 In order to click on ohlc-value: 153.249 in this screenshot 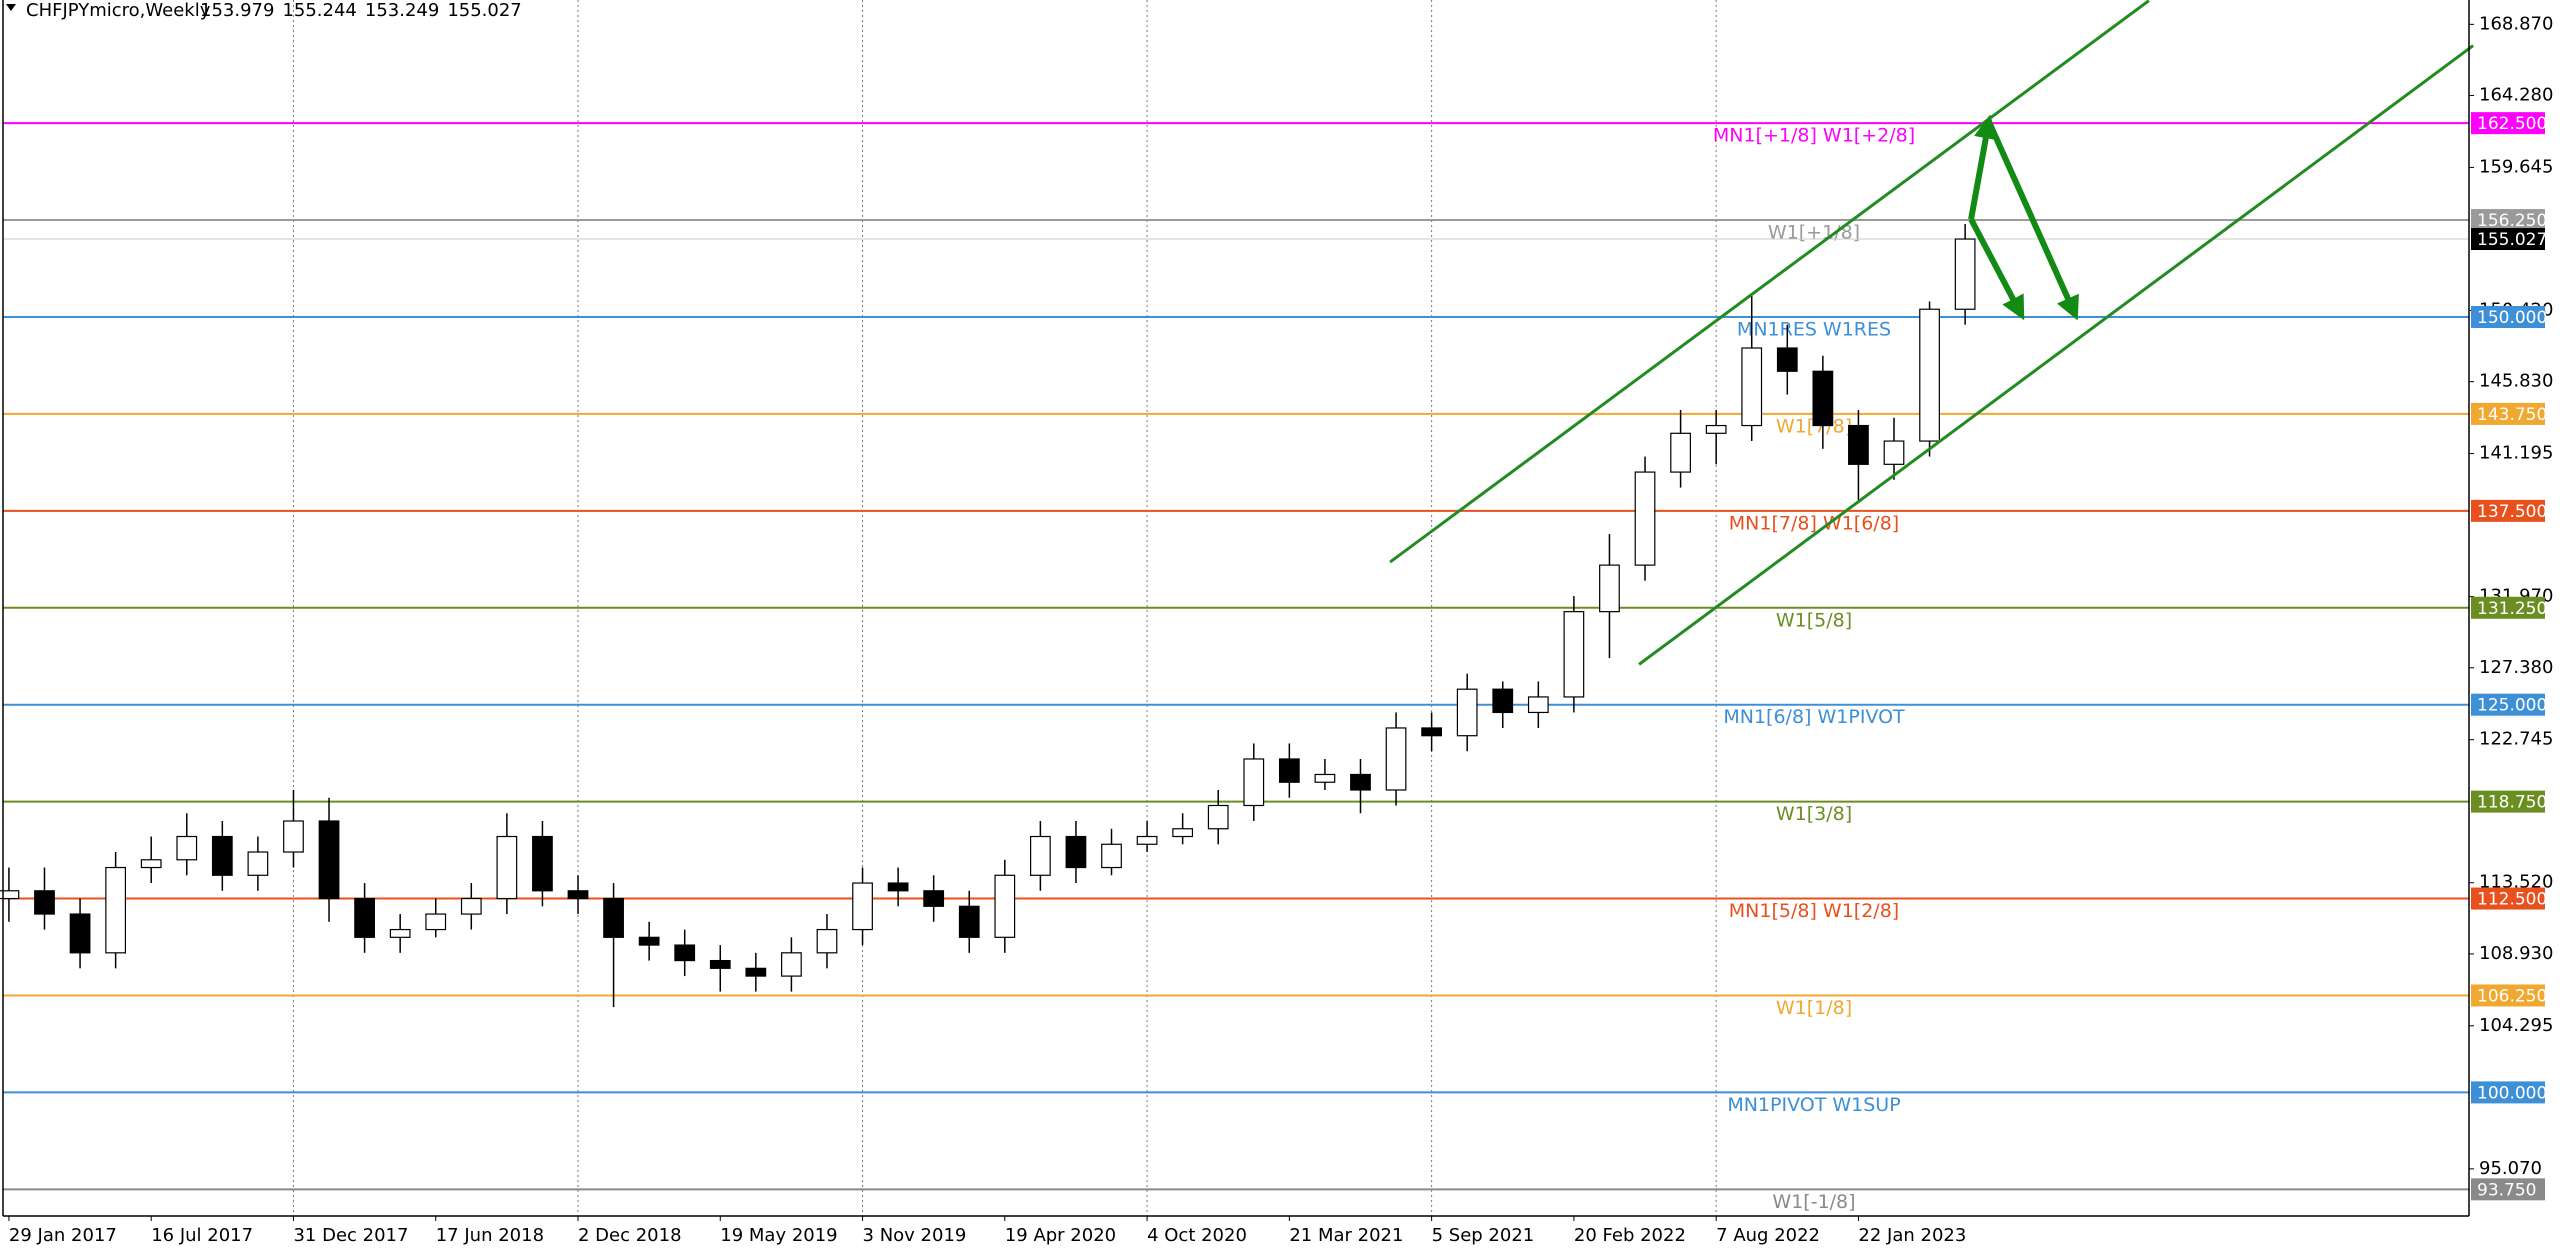, I will do `click(402, 10)`.